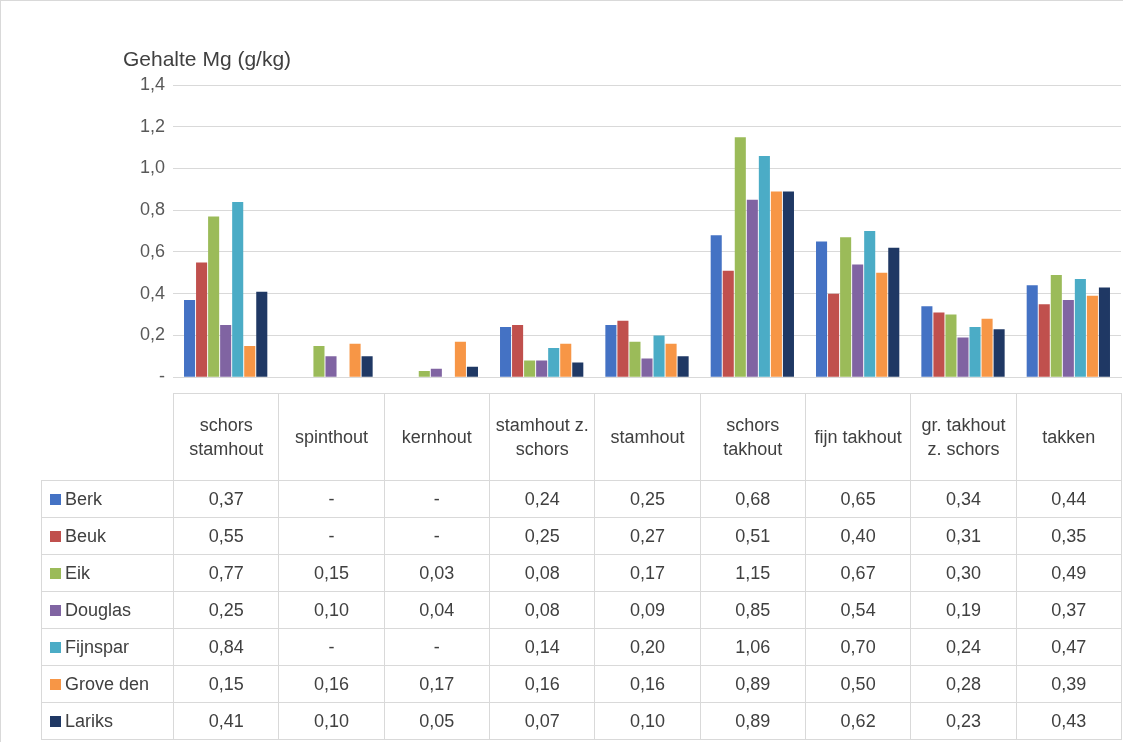  What do you see at coordinates (152, 334) in the screenshot?
I see `y-tick-label: 0,2` at bounding box center [152, 334].